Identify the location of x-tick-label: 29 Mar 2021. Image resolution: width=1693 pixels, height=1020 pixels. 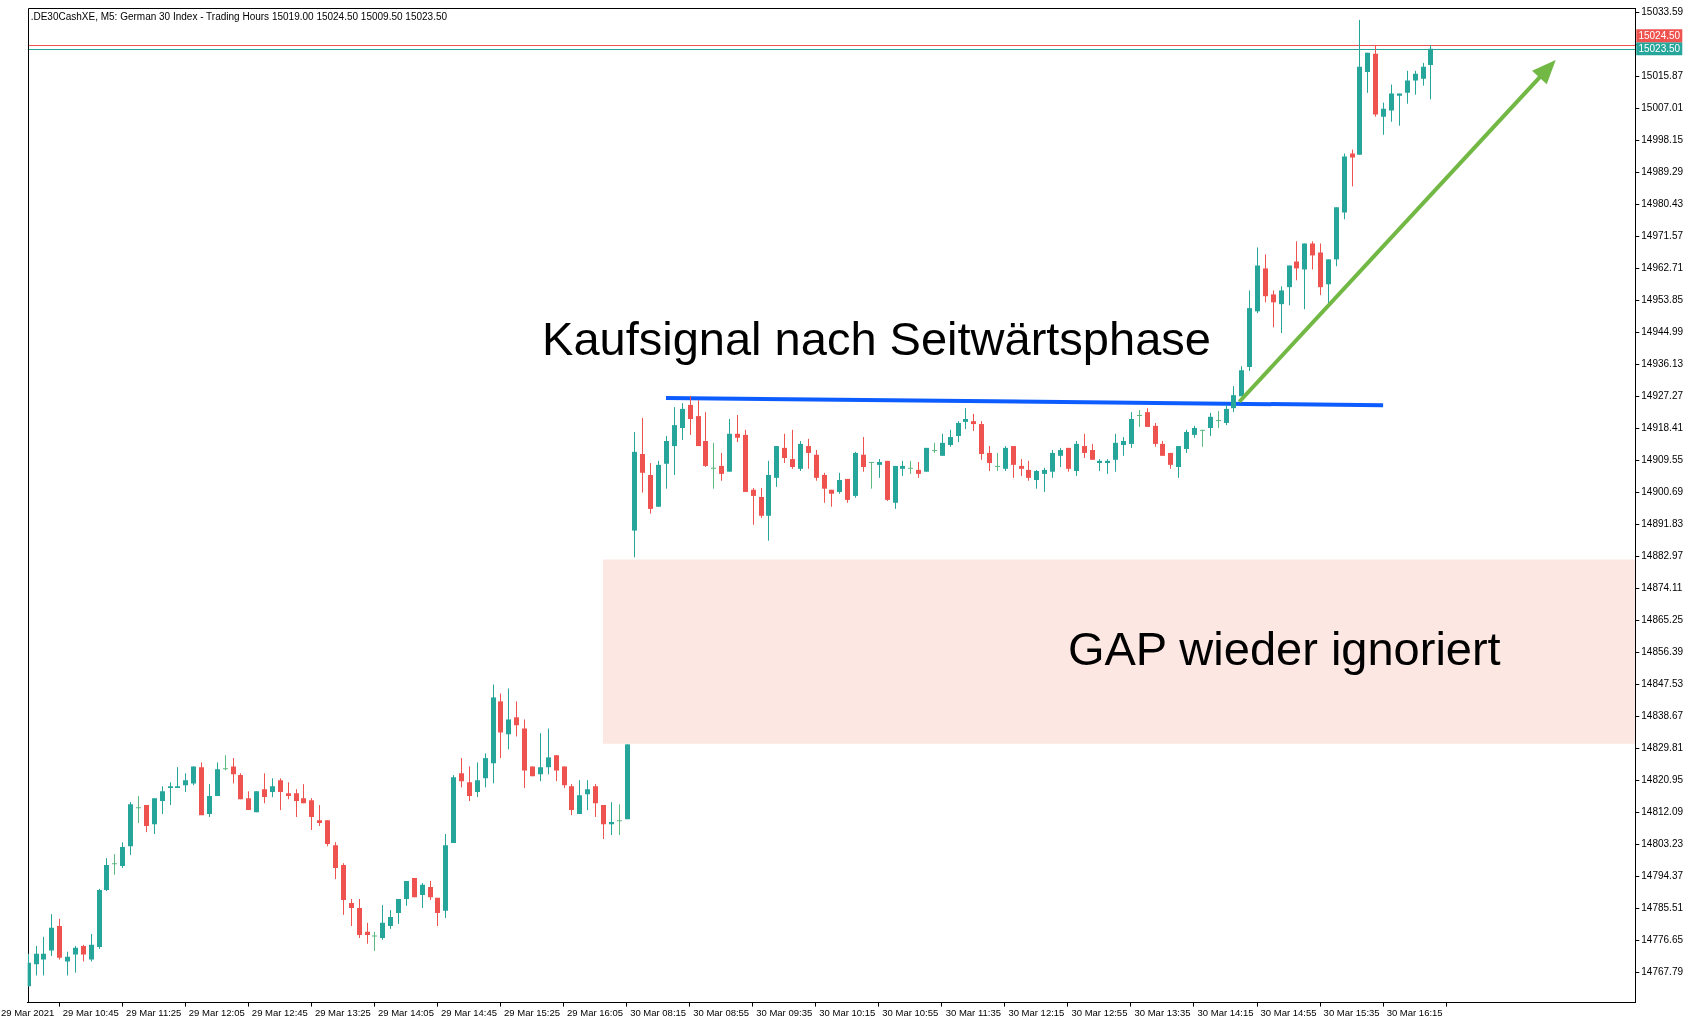
(28, 1012).